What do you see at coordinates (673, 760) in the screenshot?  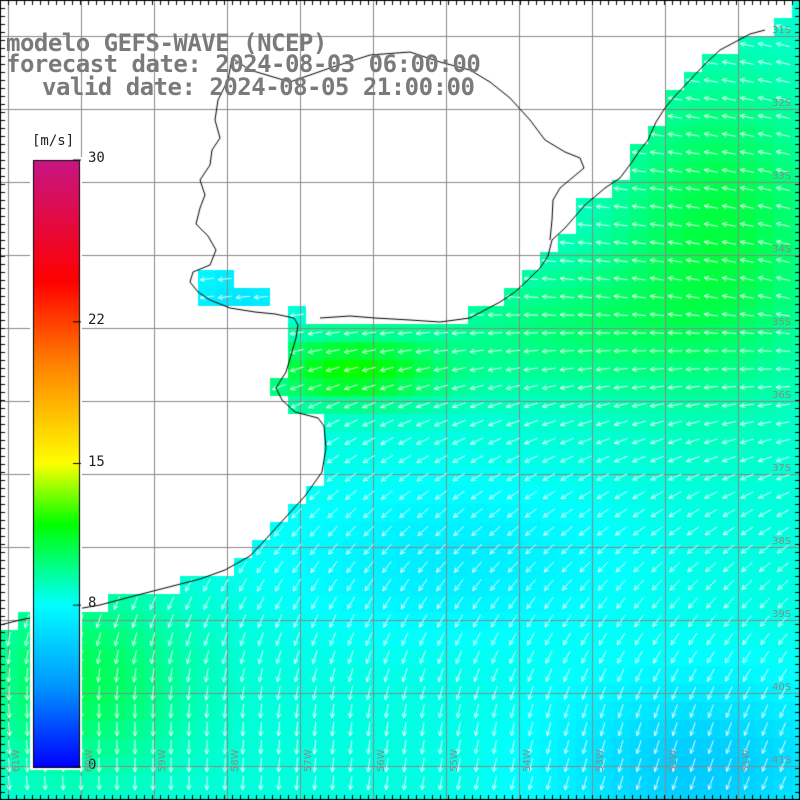 I see `lon-label-9: 52W` at bounding box center [673, 760].